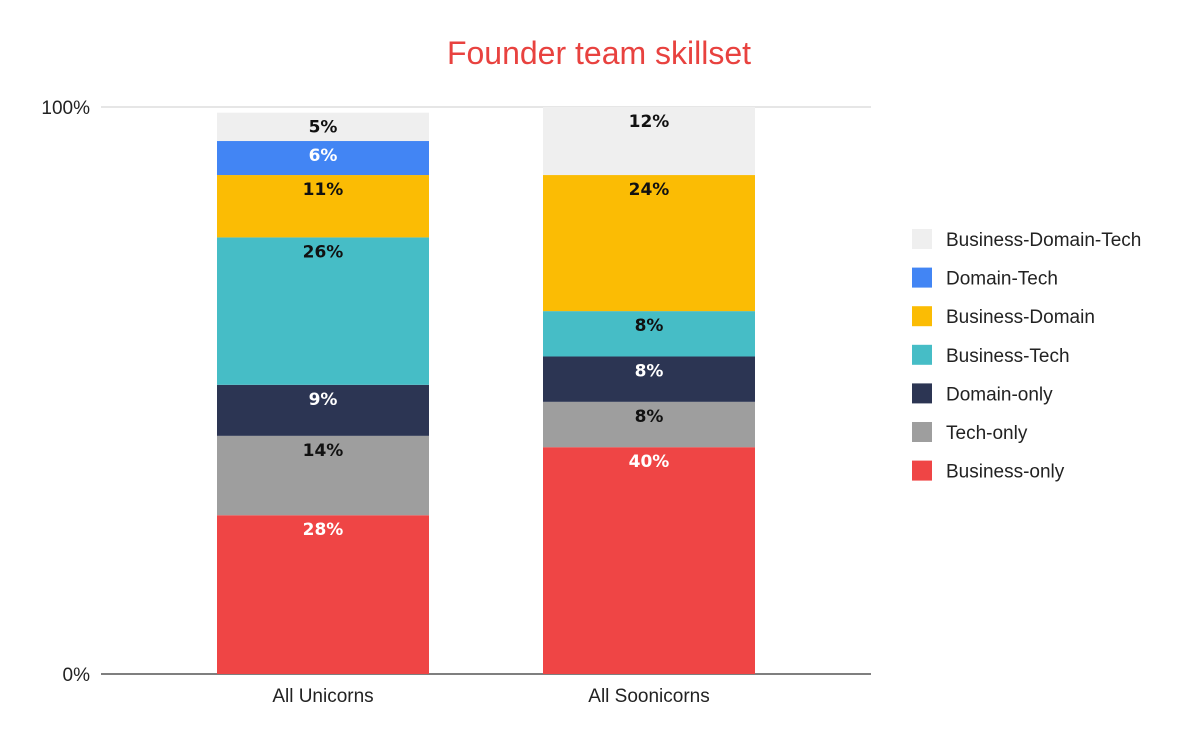 This screenshot has width=1200, height=744. What do you see at coordinates (65, 108) in the screenshot?
I see `y-tick-label: 100%` at bounding box center [65, 108].